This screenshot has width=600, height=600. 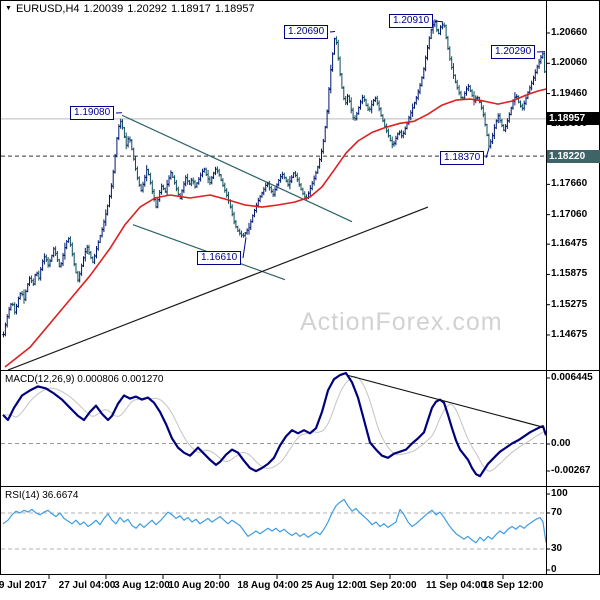 I want to click on current-price-badge: 1.18957, so click(x=573, y=119).